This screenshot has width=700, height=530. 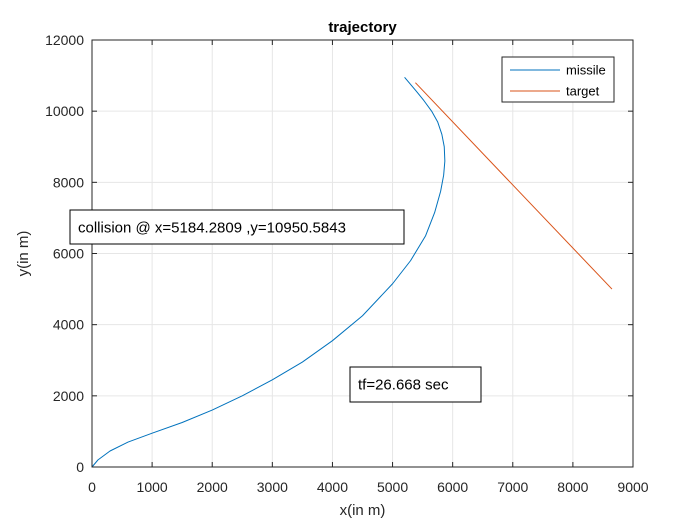 I want to click on legend: missile target, so click(x=558, y=79).